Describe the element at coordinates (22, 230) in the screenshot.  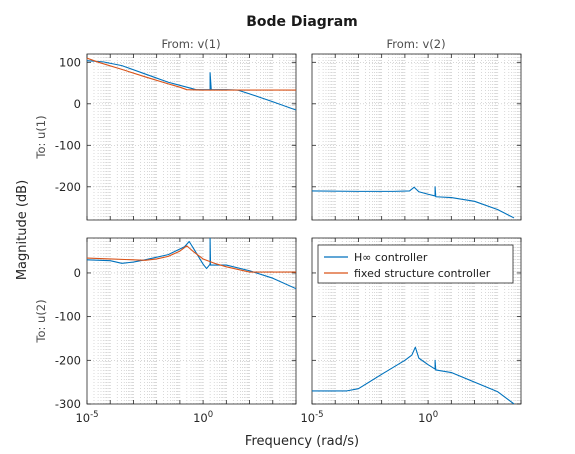
I see `y-axis-label: Magnitude (dB)` at that location.